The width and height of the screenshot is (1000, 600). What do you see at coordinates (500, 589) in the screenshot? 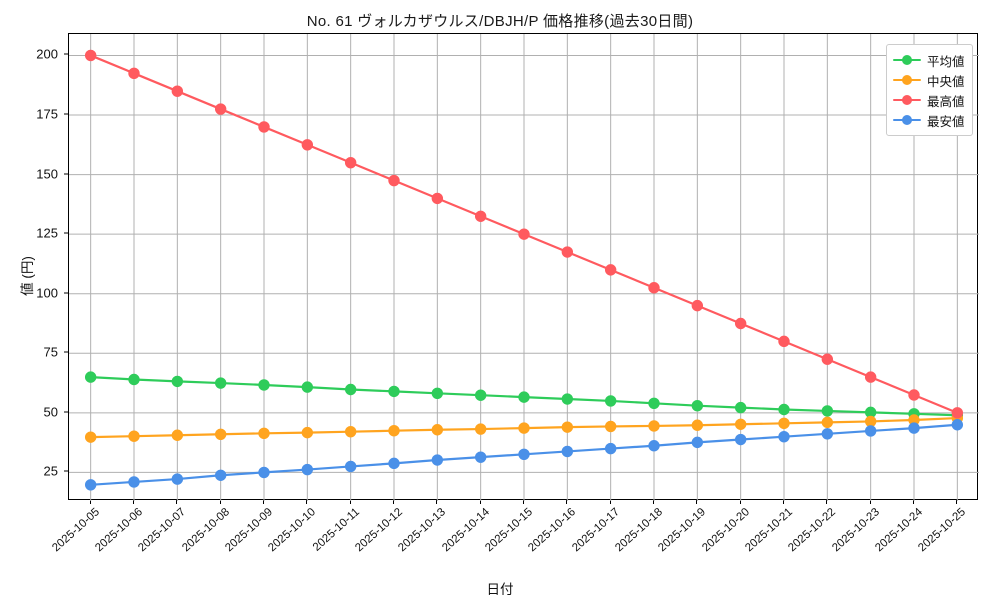
I see `x-axis-label: 日付` at bounding box center [500, 589].